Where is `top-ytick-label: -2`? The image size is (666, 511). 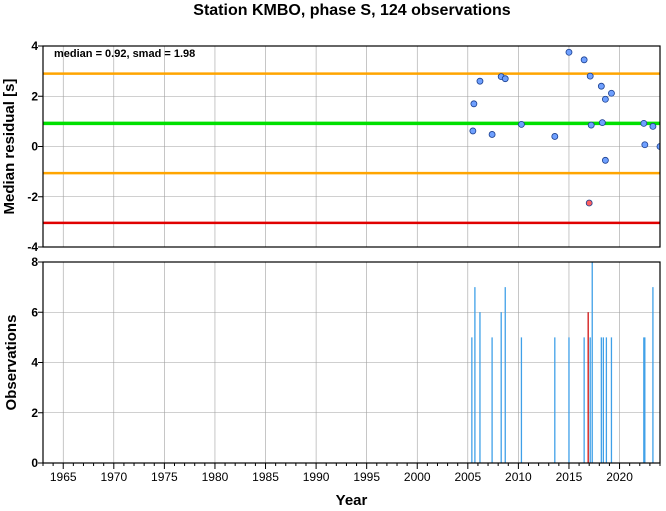 top-ytick-label: -2 is located at coordinates (32, 197).